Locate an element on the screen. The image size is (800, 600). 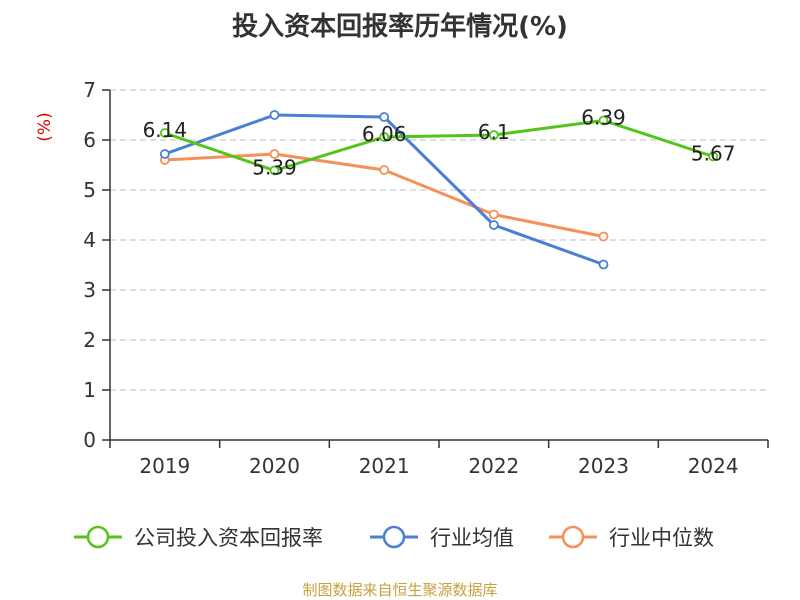
data-label: 6.06 is located at coordinates (384, 134).